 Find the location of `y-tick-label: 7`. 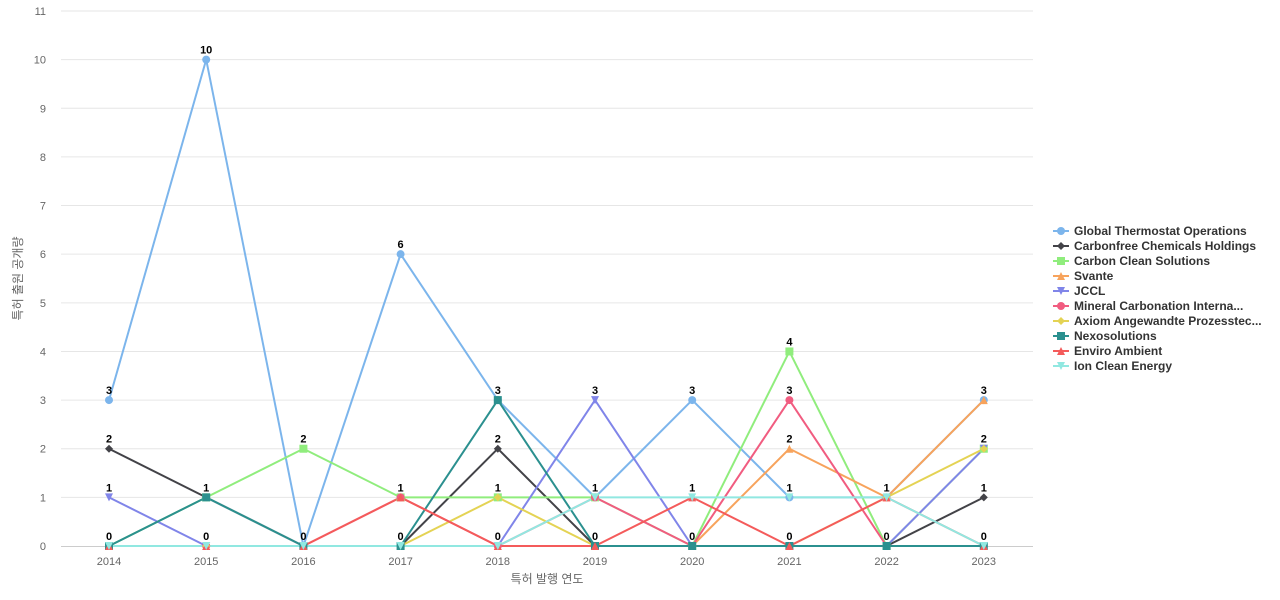

y-tick-label: 7 is located at coordinates (43, 207).